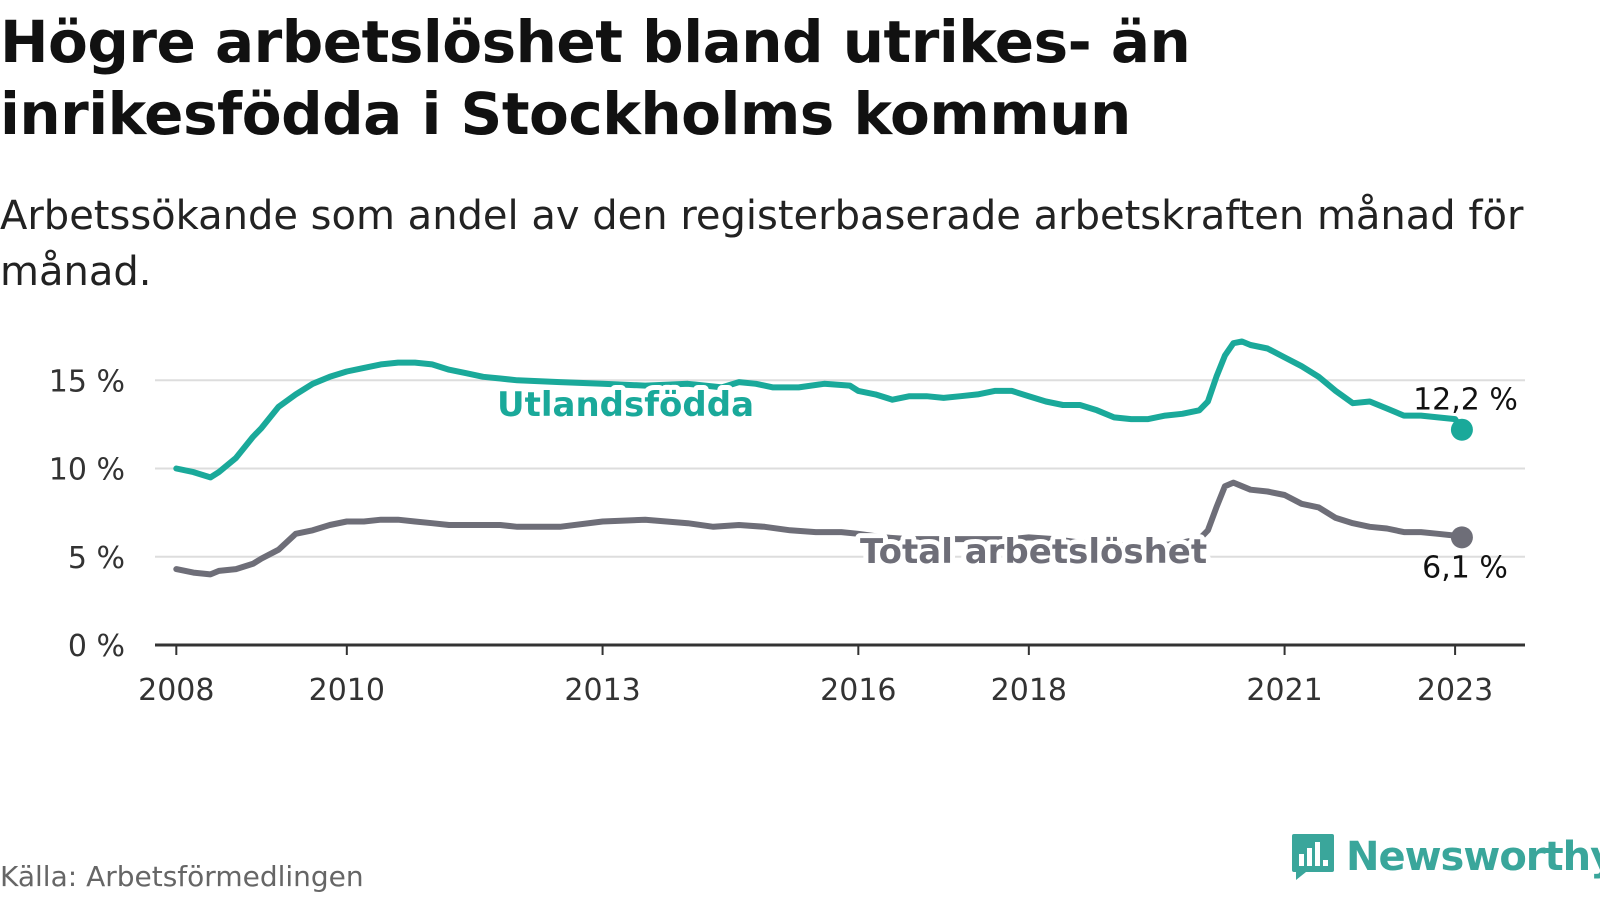 Image resolution: width=1600 pixels, height=900 pixels. Describe the element at coordinates (87, 514) in the screenshot. I see `y-axis-labels: 0 % 5 % 10 % 15 %` at that location.